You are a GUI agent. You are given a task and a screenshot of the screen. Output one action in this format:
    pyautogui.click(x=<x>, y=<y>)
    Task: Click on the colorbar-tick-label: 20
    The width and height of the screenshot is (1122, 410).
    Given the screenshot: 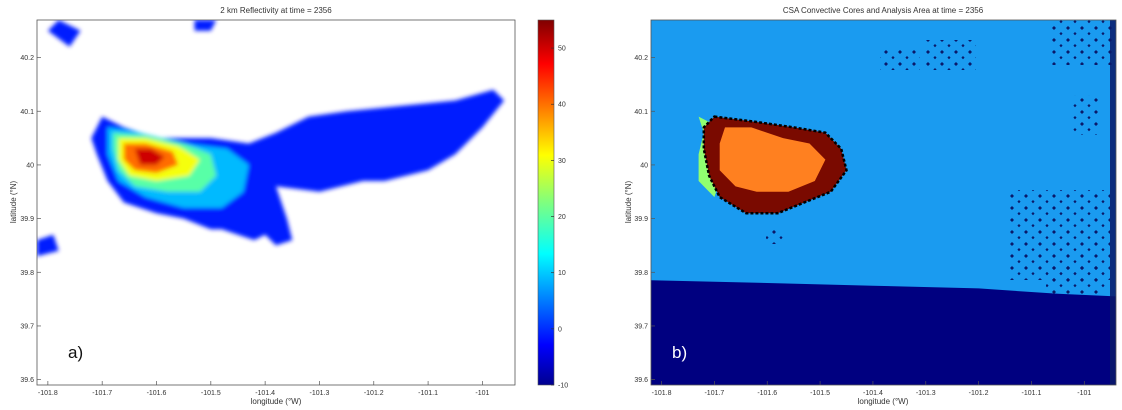 What is the action you would take?
    pyautogui.click(x=562, y=217)
    